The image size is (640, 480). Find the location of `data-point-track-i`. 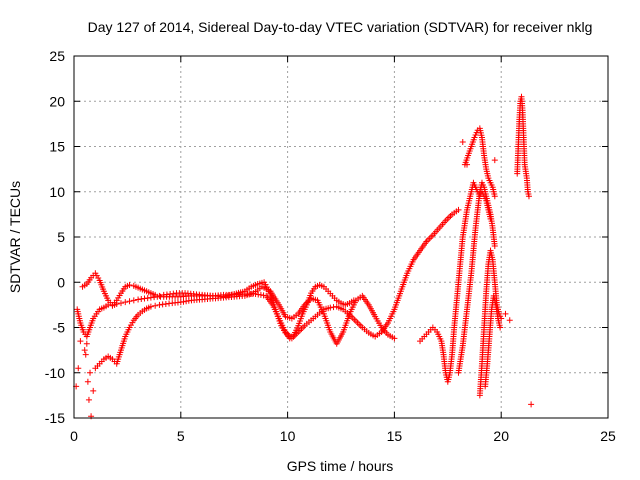

data-point-track-i is located at coordinates (528, 196).